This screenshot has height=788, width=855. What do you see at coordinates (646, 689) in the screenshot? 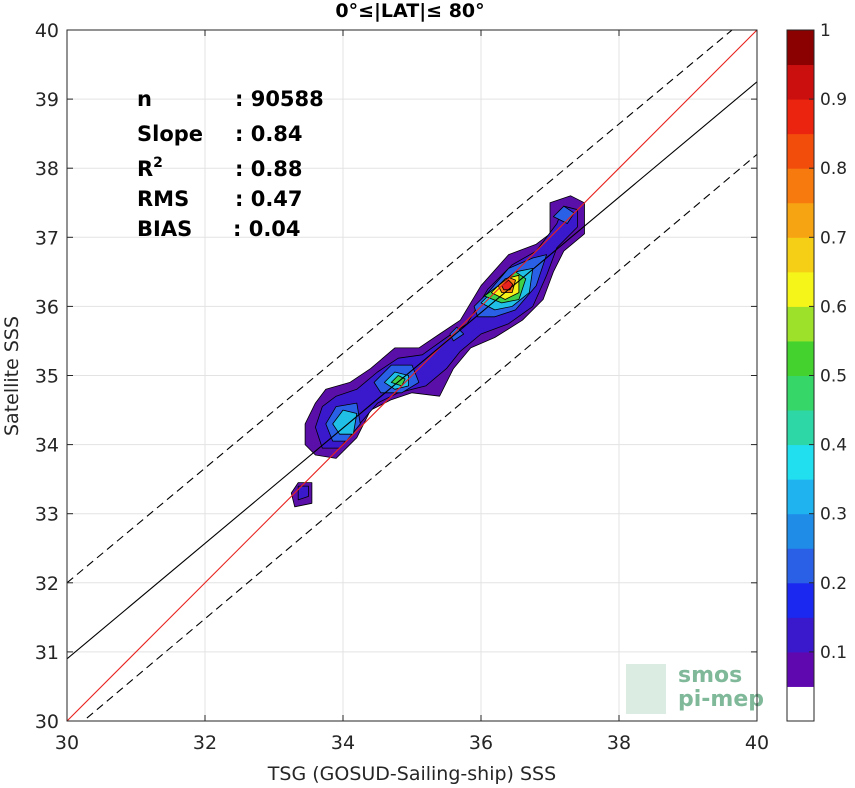
I see `logo-mark` at bounding box center [646, 689].